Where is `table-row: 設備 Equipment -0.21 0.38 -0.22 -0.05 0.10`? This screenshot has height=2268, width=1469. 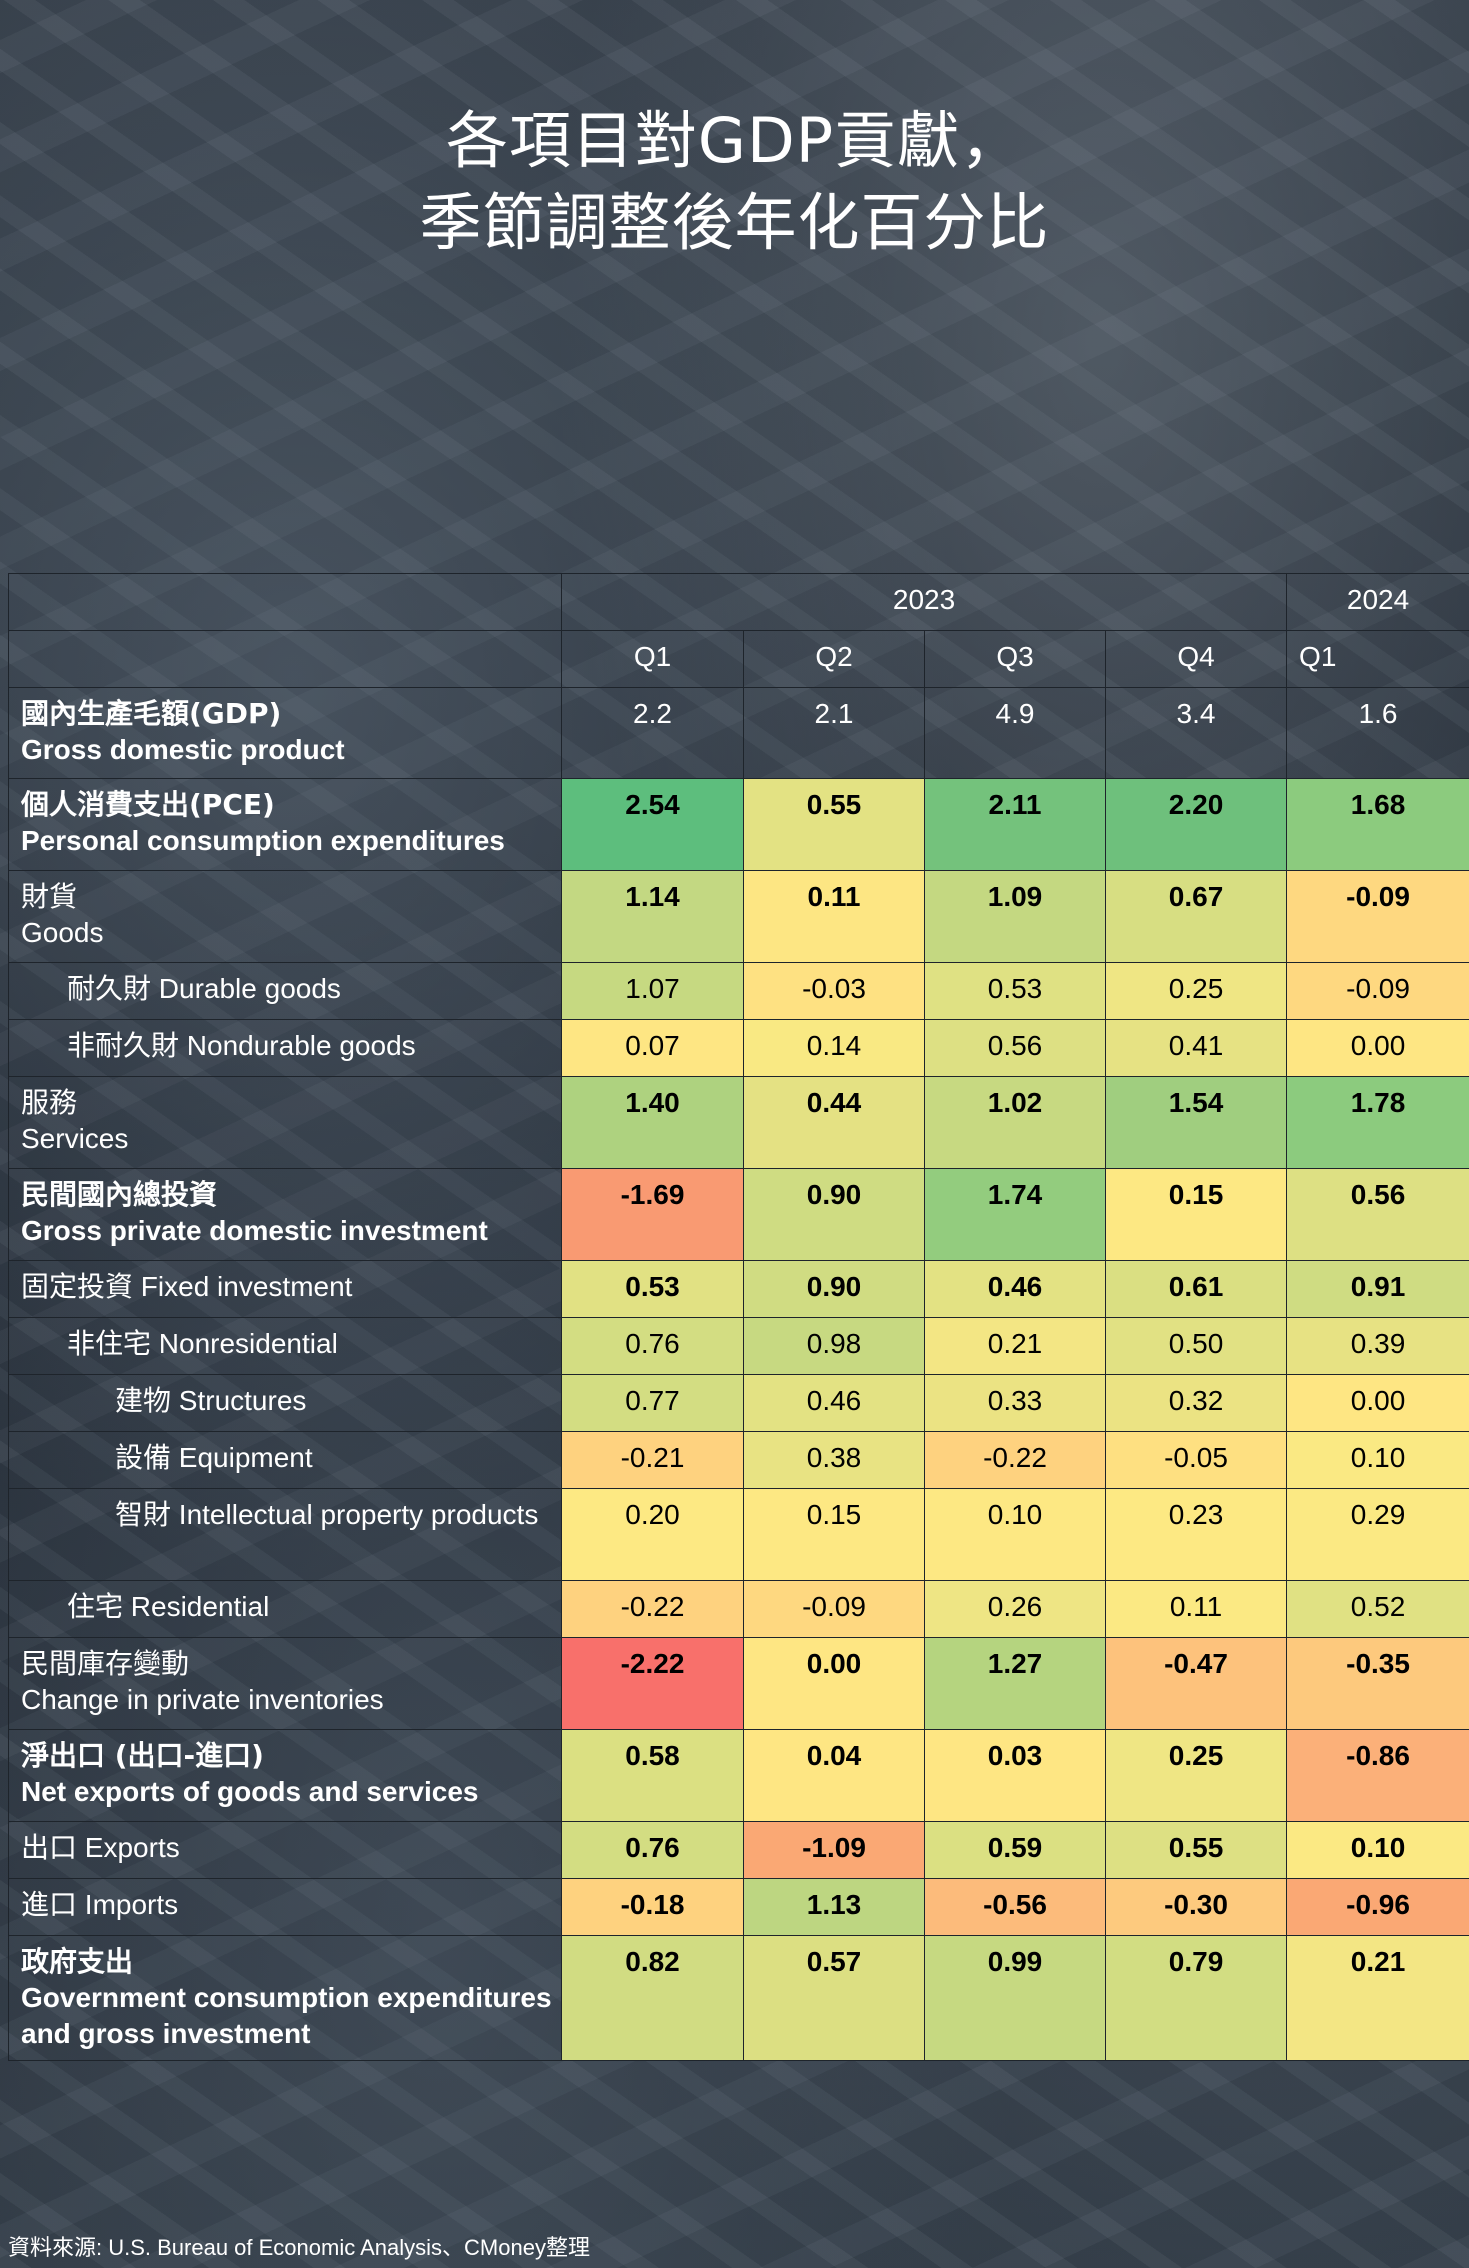
table-row: 設備 Equipment -0.21 0.38 -0.22 -0.05 0.10 is located at coordinates (738, 1460).